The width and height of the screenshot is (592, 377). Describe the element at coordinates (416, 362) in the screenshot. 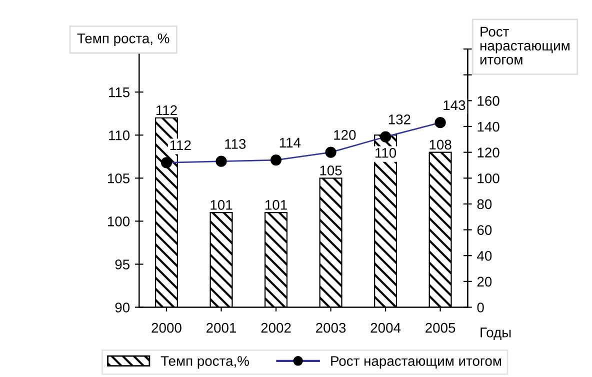

I see `legend-label: Рост нарастающим итогом` at that location.